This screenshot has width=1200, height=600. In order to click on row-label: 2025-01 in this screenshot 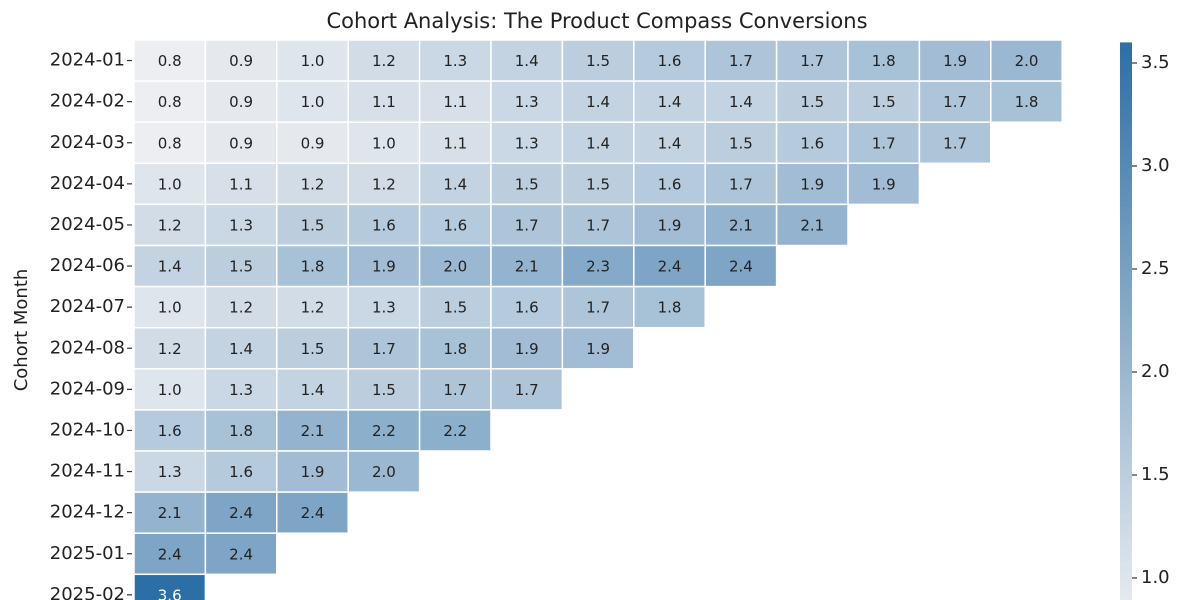, I will do `click(87, 553)`.